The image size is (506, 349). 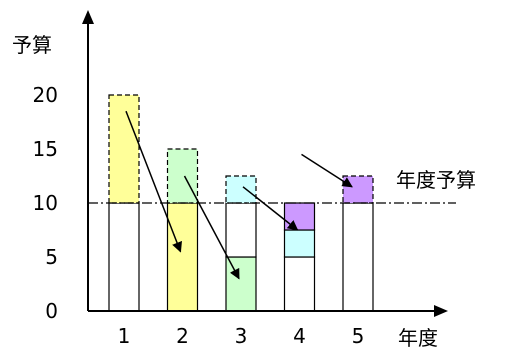 I want to click on y-tick-label: 10, so click(x=45, y=203).